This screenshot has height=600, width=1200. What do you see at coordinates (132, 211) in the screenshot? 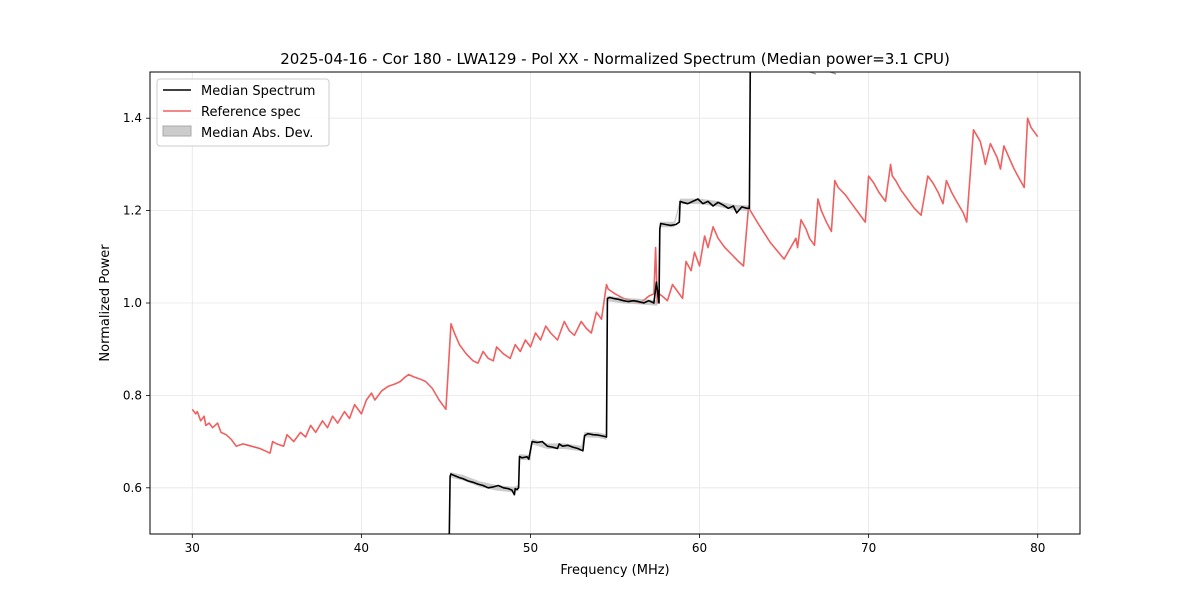
I see `y-tick-label: 1.2` at bounding box center [132, 211].